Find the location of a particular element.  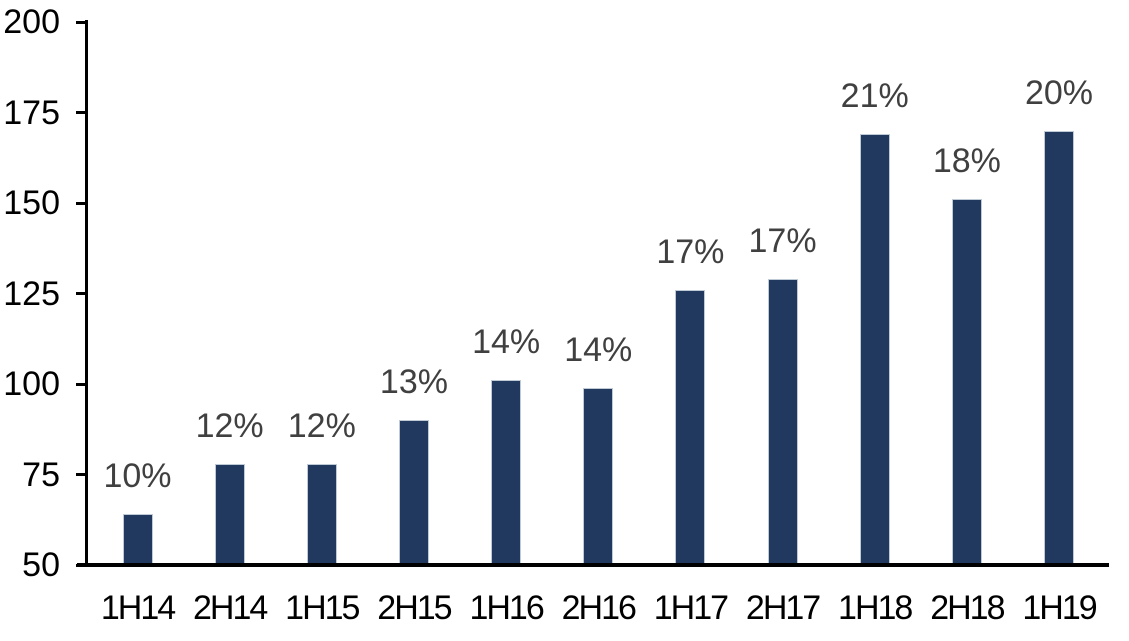

x-tick-label-1H18: 1H18 is located at coordinates (875, 608).